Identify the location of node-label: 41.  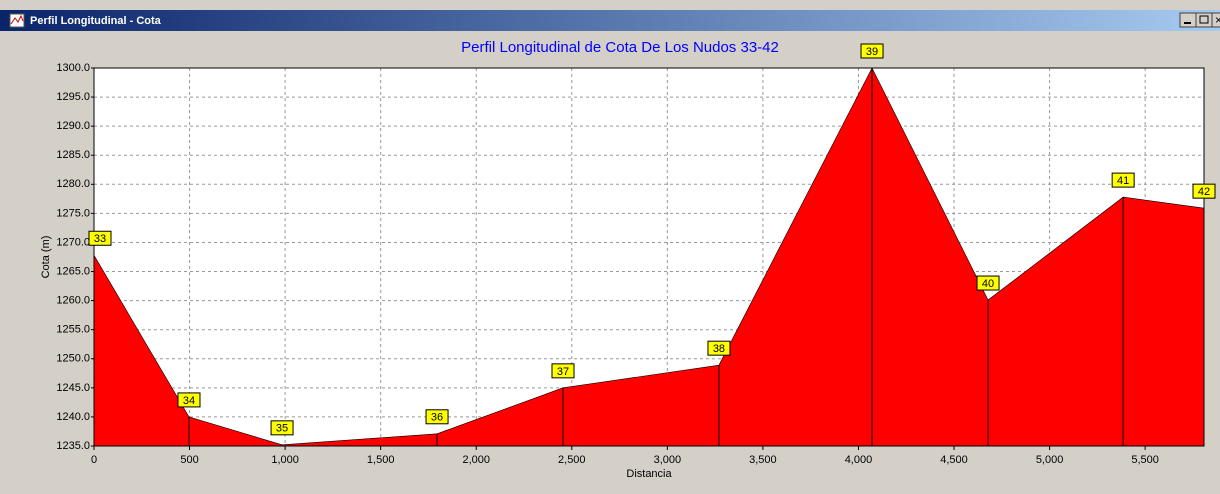
(1123, 181).